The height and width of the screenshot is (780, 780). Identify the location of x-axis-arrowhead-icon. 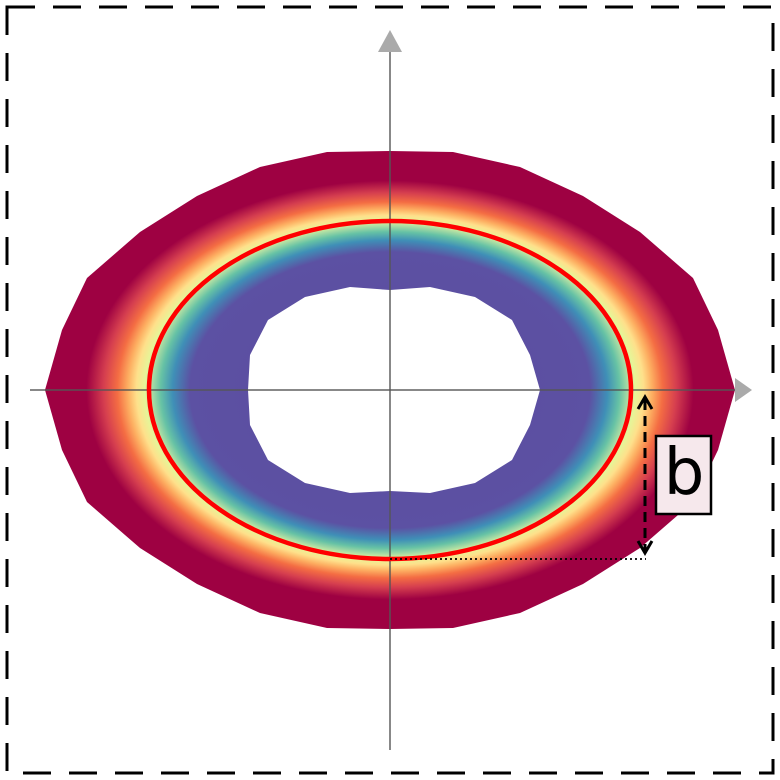
(743, 390).